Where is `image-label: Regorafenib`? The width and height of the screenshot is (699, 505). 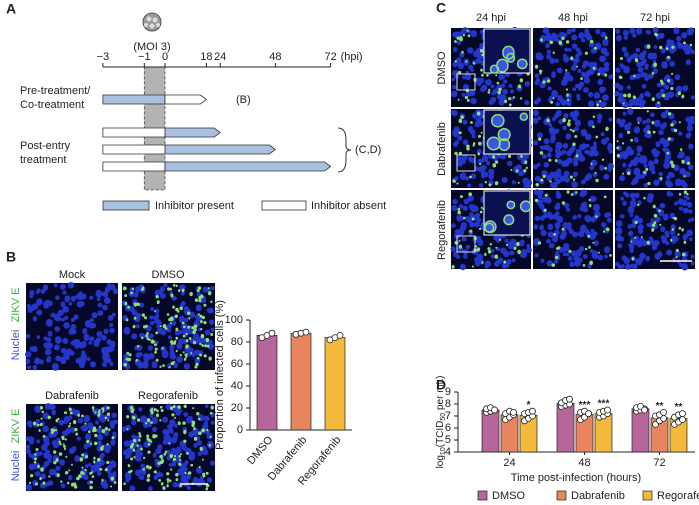 image-label: Regorafenib is located at coordinates (168, 396).